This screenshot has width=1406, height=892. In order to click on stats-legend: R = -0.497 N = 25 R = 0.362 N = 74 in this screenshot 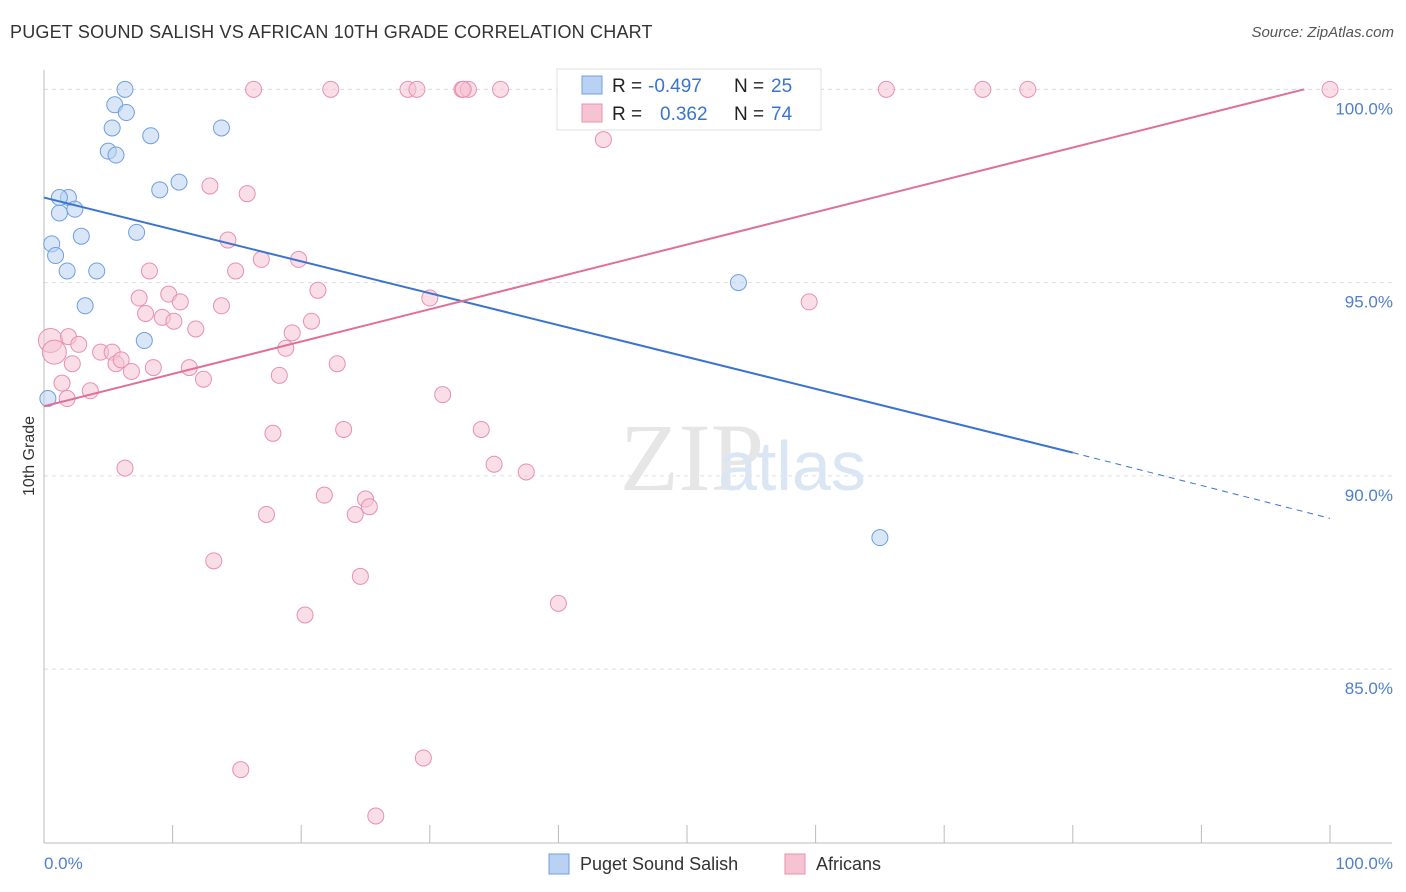, I will do `click(689, 99)`.